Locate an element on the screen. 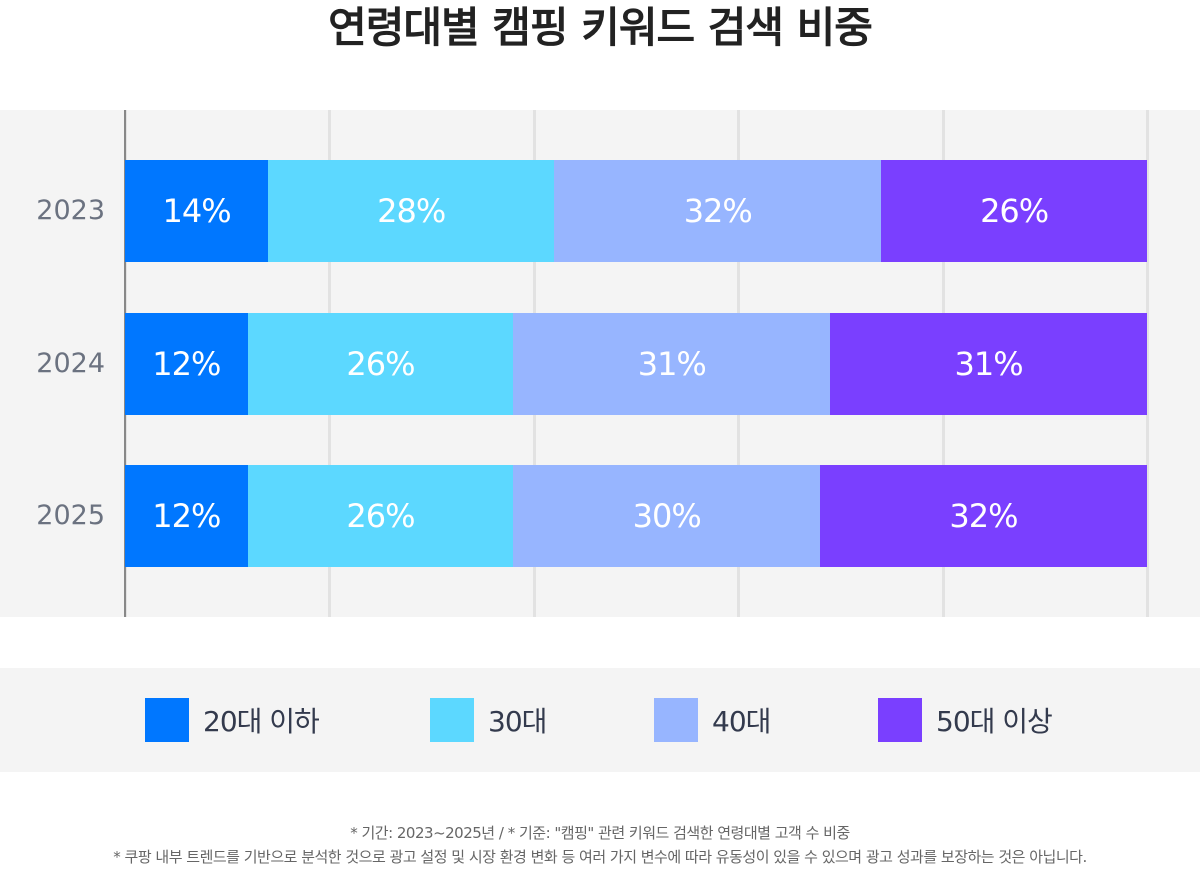 This screenshot has height=871, width=1200. legend-item: 30대 is located at coordinates (488, 720).